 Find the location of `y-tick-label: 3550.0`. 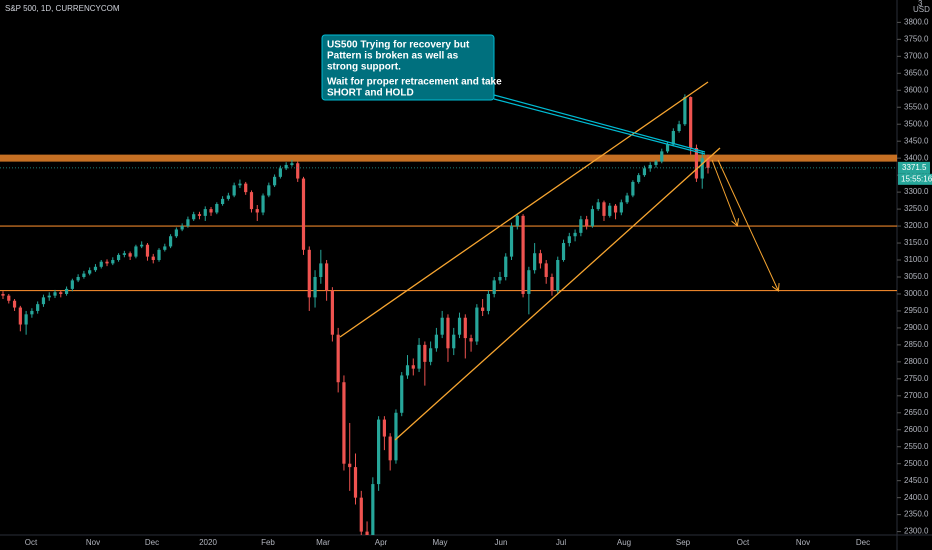

y-tick-label: 3550.0 is located at coordinates (916, 106).